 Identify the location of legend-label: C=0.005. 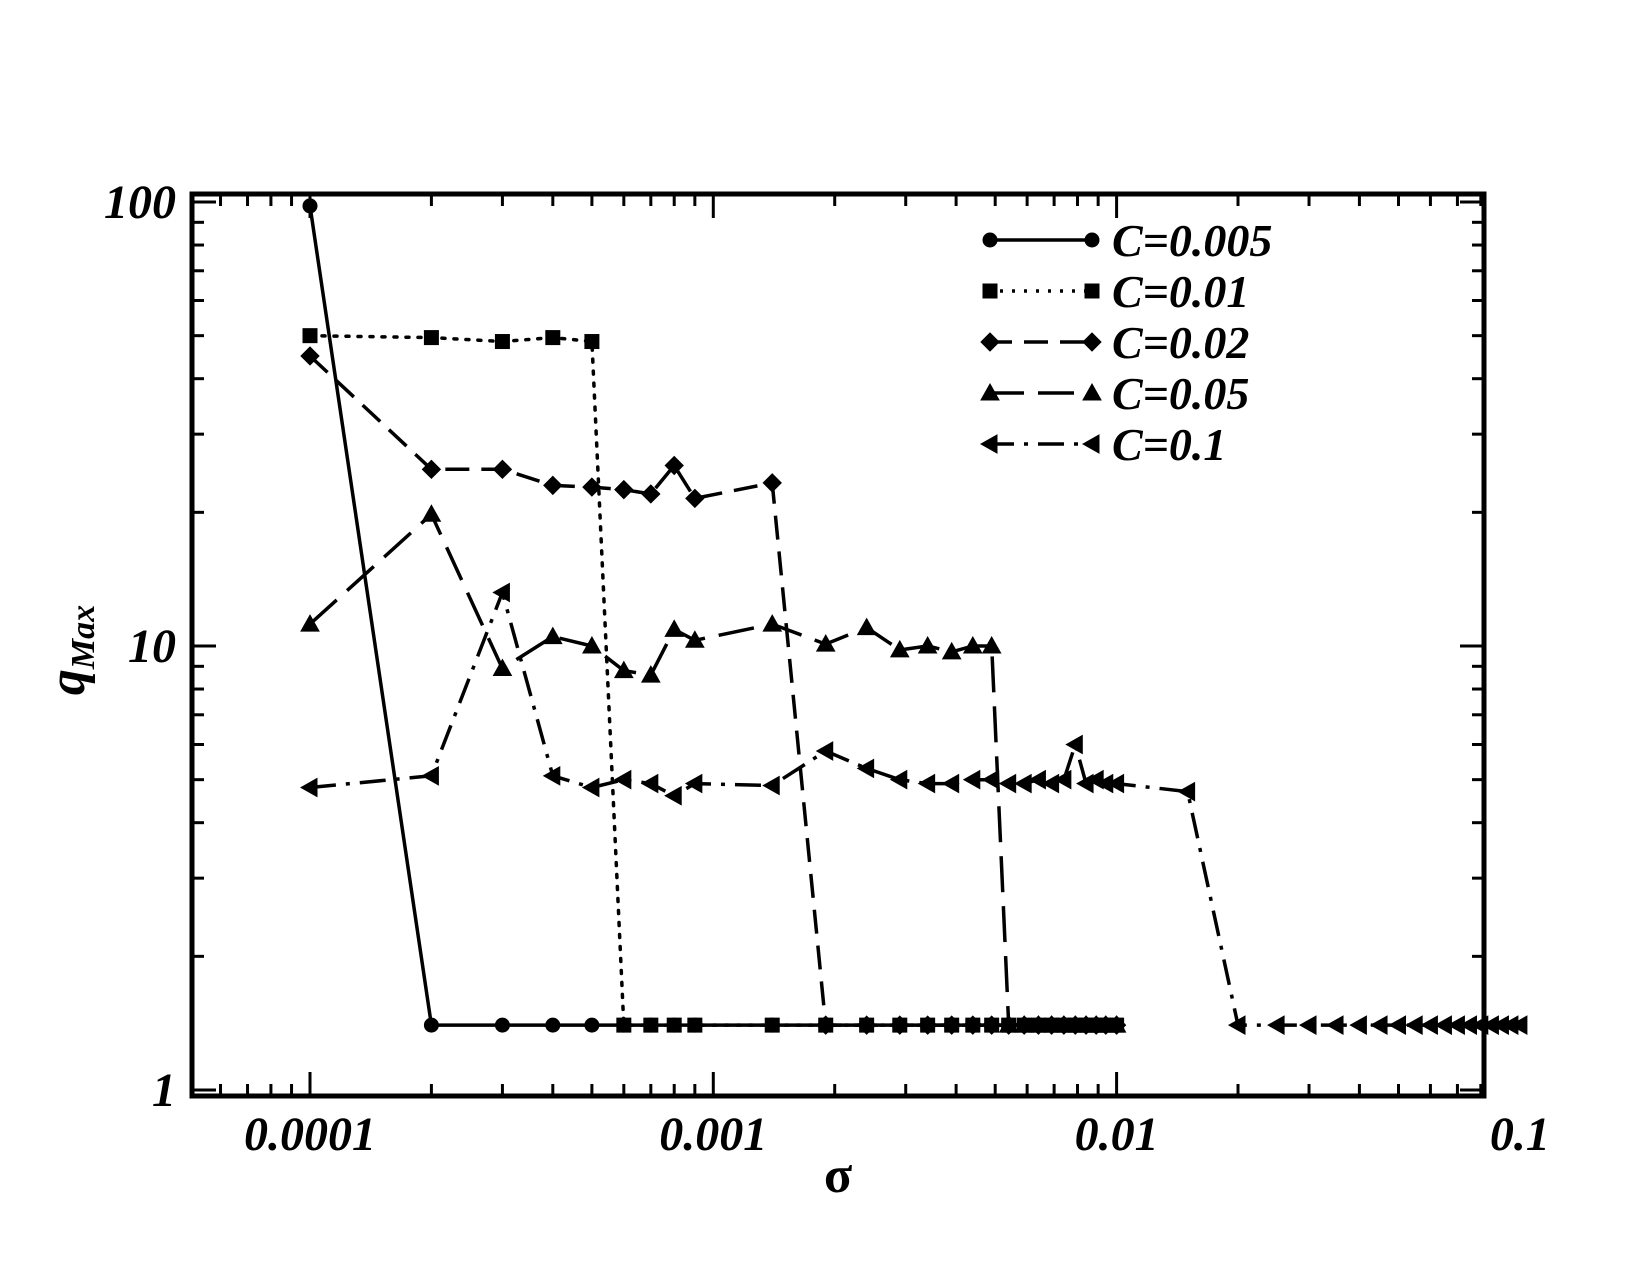
(1192, 240).